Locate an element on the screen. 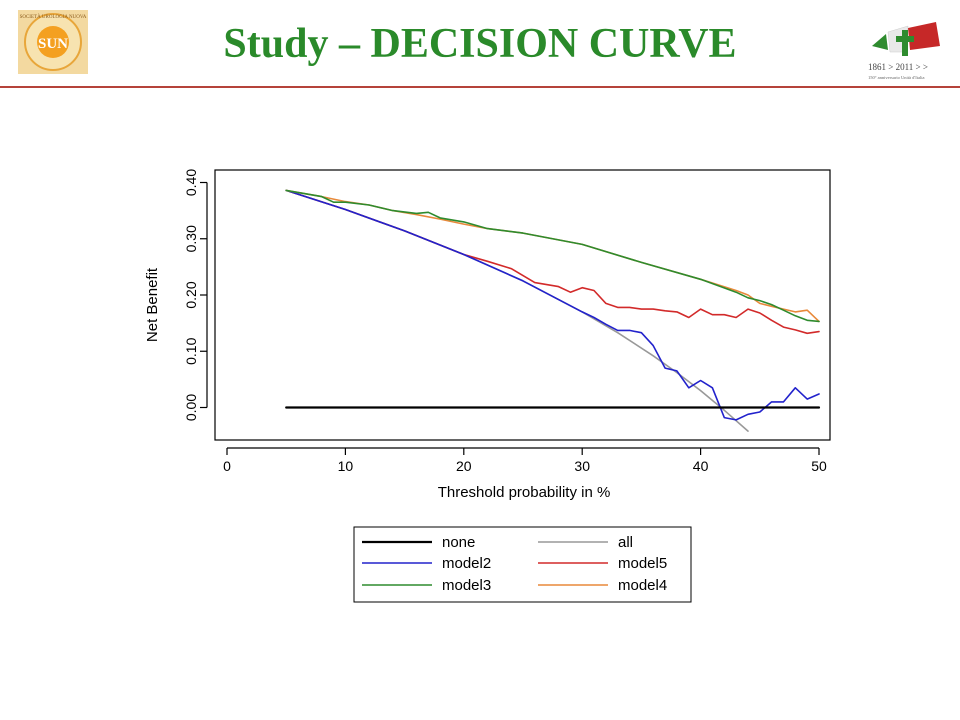 The image size is (960, 720). sun-logo: SUN SOCIETÀ UROLOGIA NUOVA is located at coordinates (53, 42).